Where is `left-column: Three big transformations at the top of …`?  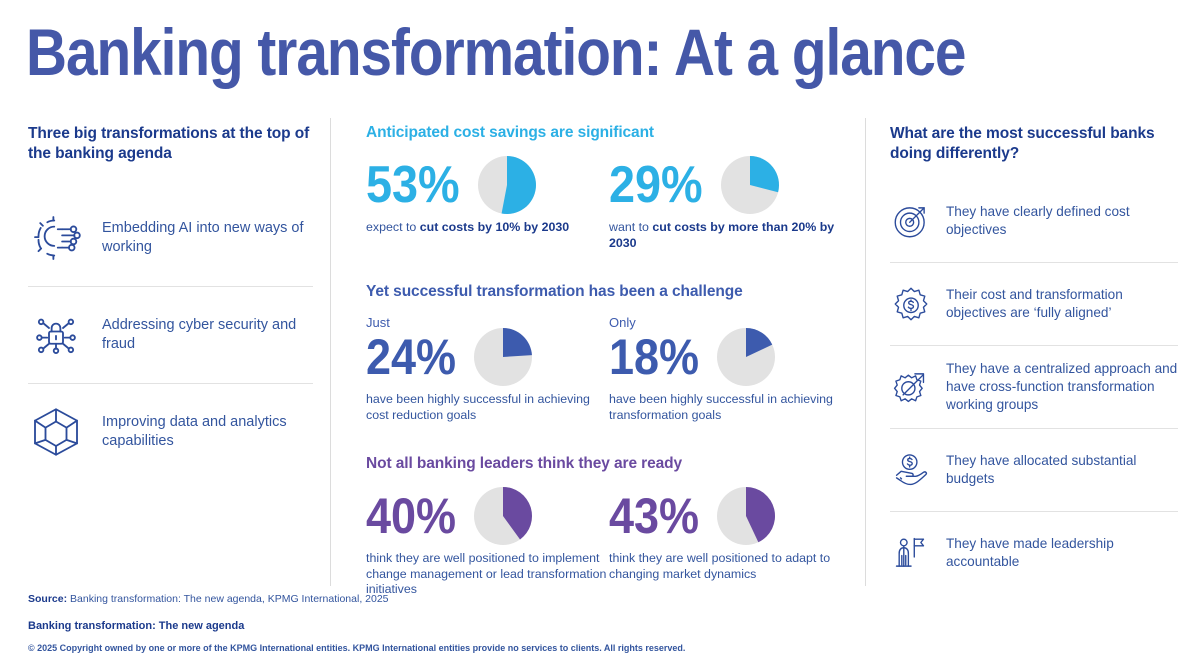
left-column: Three big transformations at the top of … is located at coordinates (170, 302).